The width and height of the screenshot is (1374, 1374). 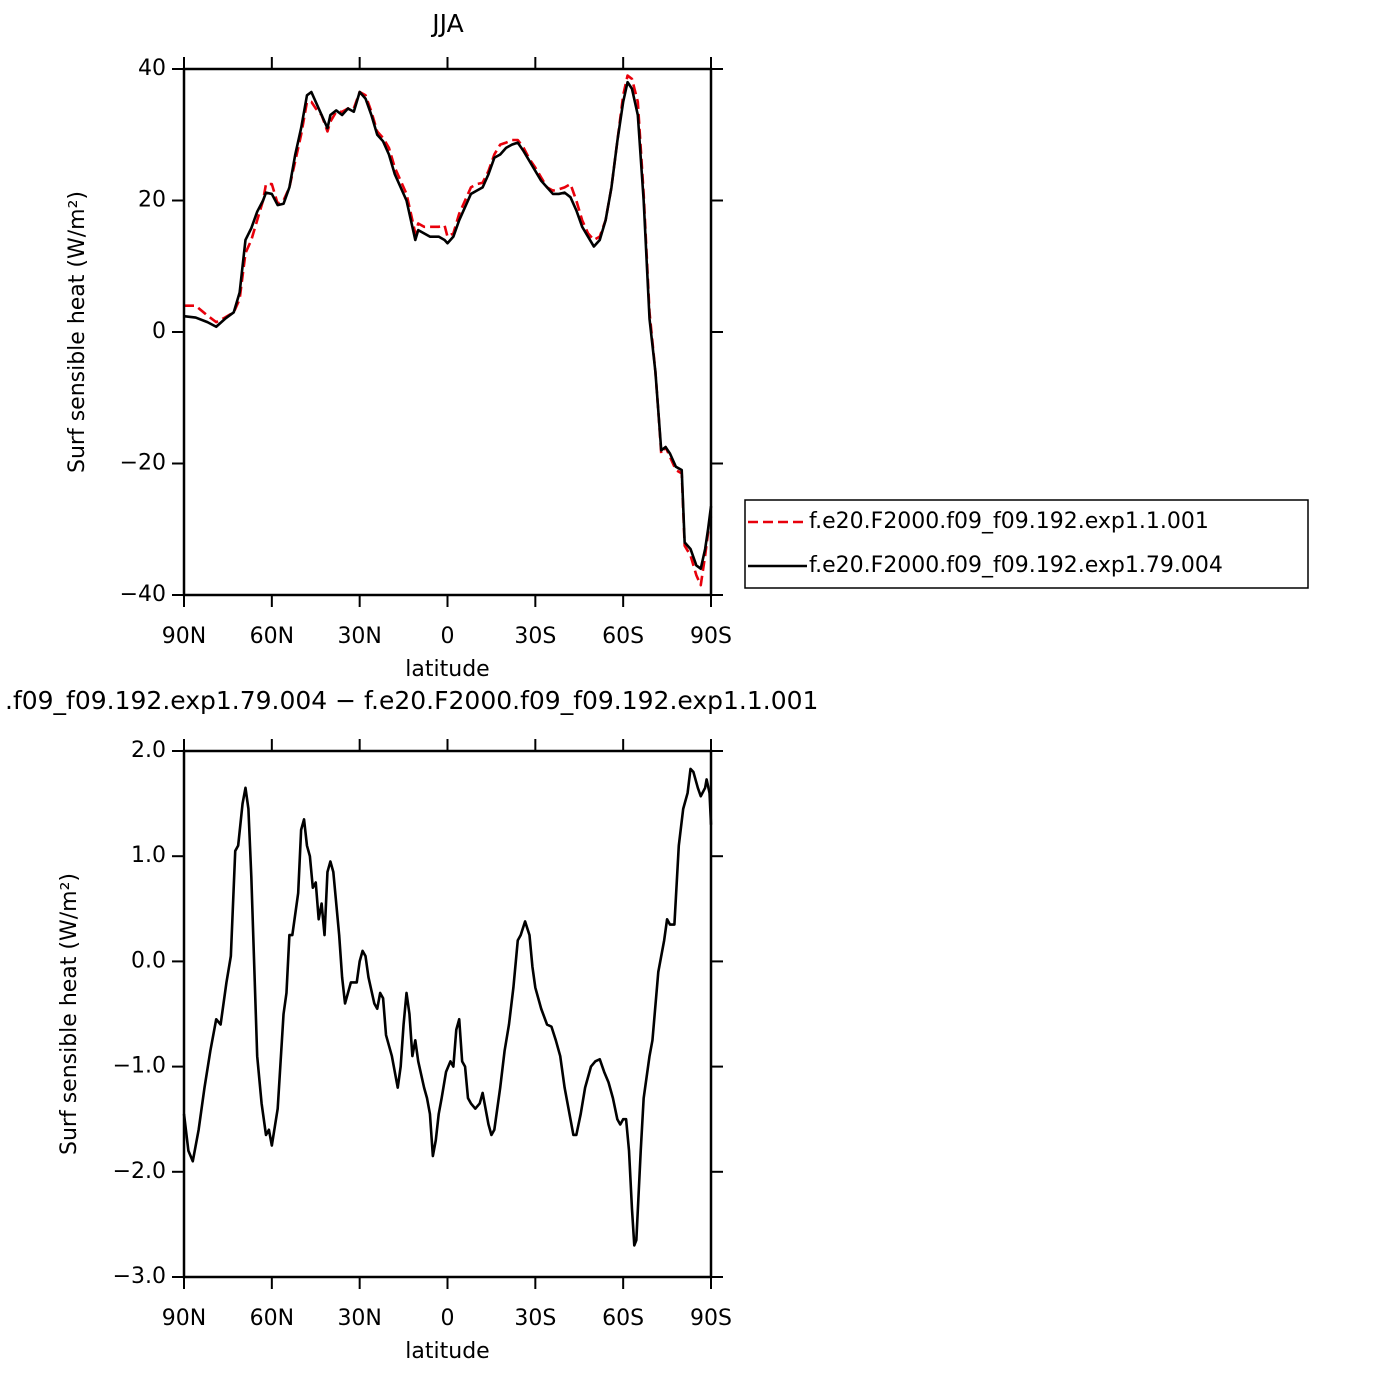 What do you see at coordinates (139, 1276) in the screenshot?
I see `y-tick-label: −3.0` at bounding box center [139, 1276].